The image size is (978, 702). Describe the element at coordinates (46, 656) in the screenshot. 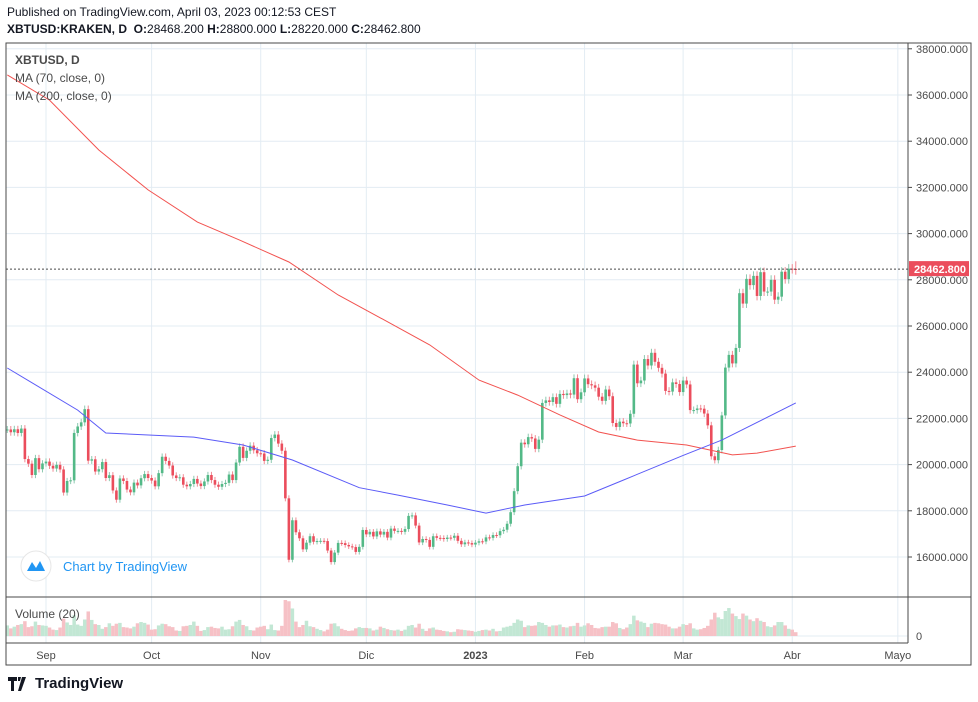

I see `time-tick-label: Sep` at that location.